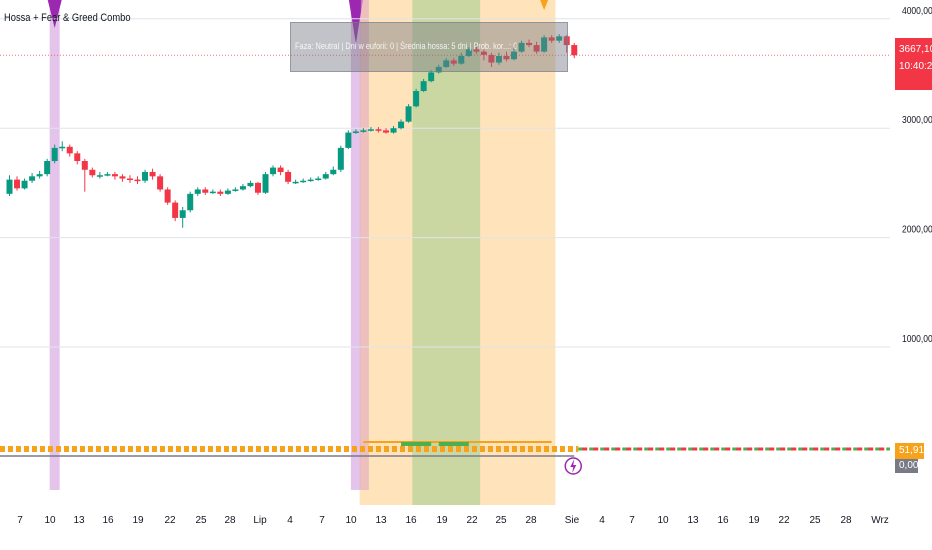  I want to click on y-tick-label: 2000,00, so click(917, 229).